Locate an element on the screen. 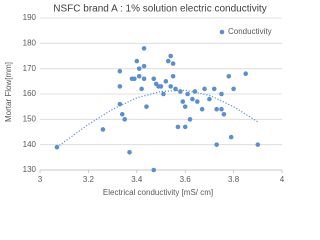 This screenshot has height=240, width=320. y-tick-label: 150 is located at coordinates (30, 118).